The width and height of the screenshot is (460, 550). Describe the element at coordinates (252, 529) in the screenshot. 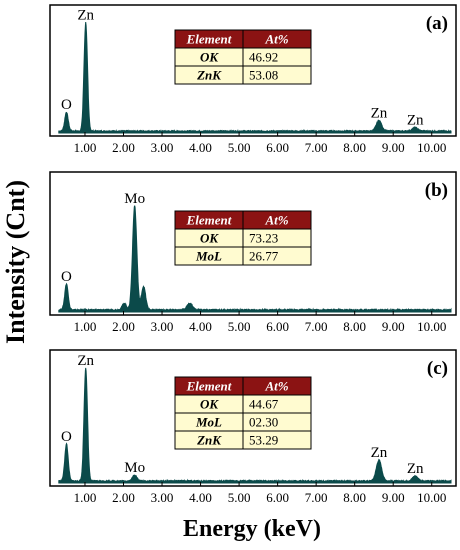

I see `x-axis-title: Energy (keV)` at that location.